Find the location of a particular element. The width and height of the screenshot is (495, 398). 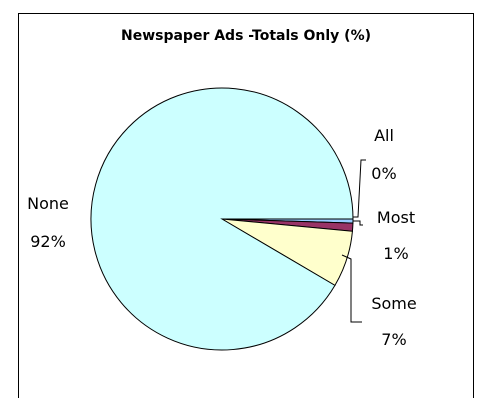

data-label-some-name: Some is located at coordinates (393, 303).